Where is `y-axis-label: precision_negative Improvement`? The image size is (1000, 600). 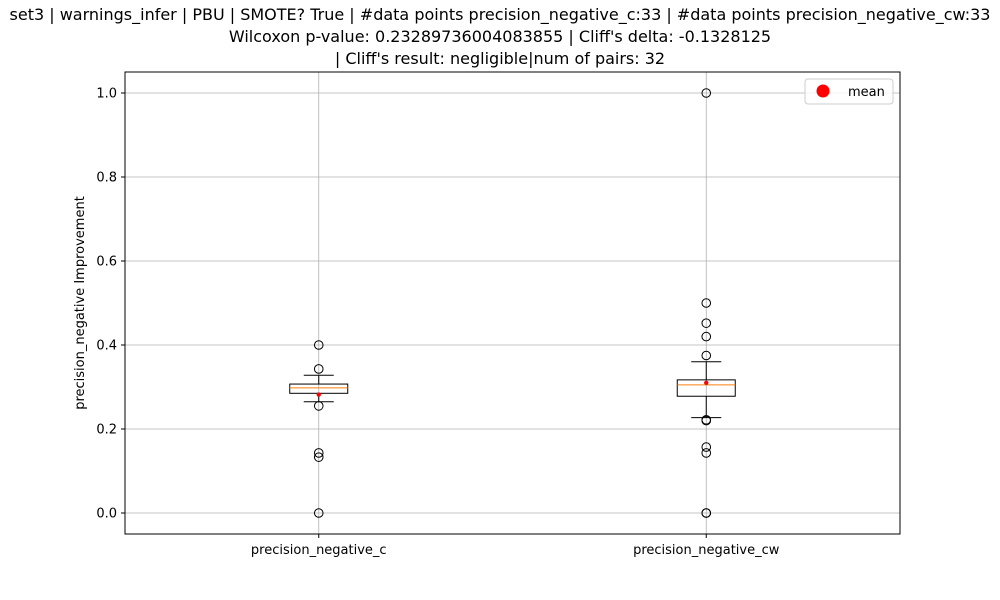
y-axis-label: precision_negative Improvement is located at coordinates (80, 303).